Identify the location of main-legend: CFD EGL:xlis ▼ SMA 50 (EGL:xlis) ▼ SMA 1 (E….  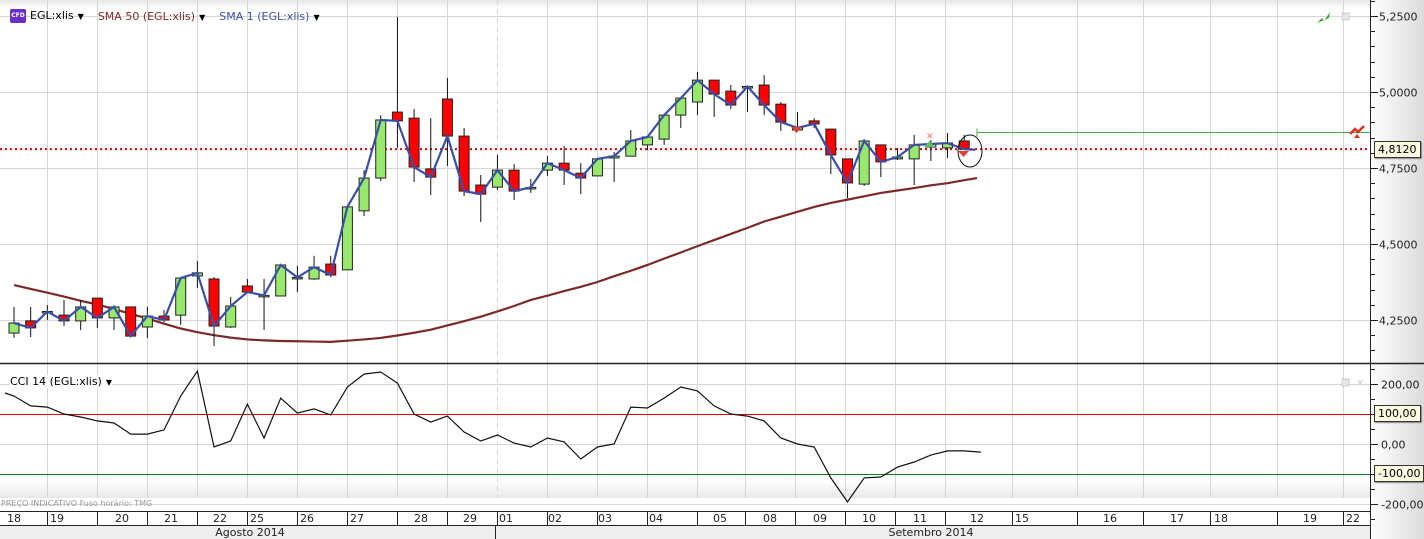
(165, 16).